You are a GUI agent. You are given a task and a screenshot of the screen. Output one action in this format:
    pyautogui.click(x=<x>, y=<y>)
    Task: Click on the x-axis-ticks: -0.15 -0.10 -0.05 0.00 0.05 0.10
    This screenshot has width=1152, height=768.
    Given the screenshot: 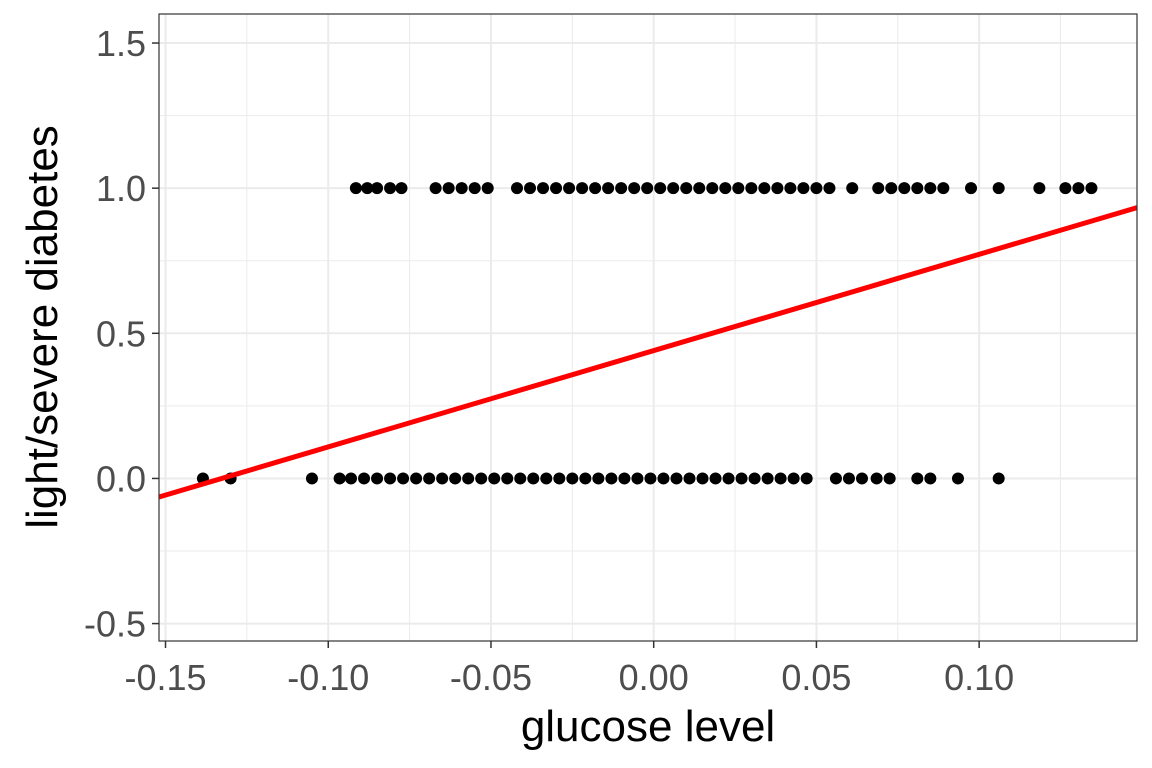 What is the action you would take?
    pyautogui.click(x=569, y=669)
    